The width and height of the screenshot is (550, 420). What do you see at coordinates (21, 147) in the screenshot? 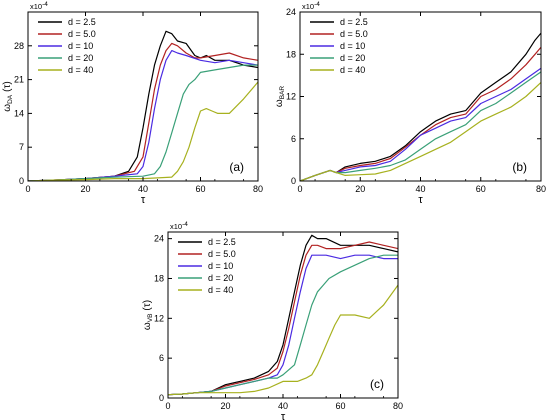
I see `y-tick-label: 7` at bounding box center [21, 147].